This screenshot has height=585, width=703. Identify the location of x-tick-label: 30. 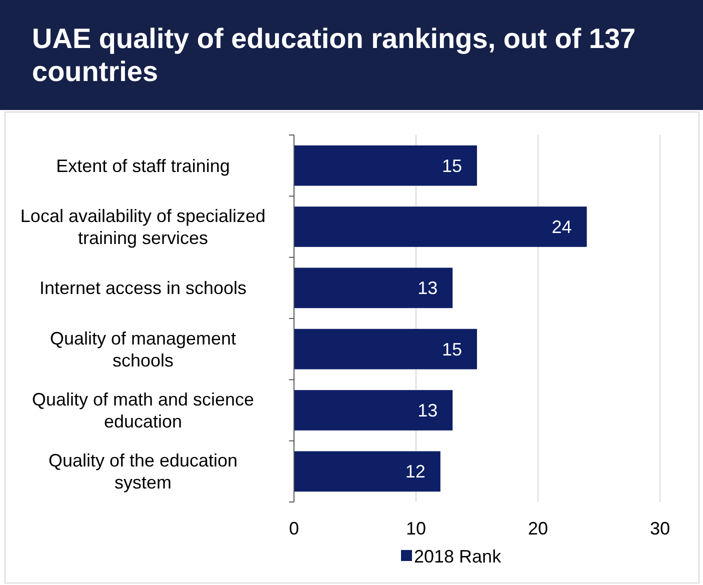
(660, 528).